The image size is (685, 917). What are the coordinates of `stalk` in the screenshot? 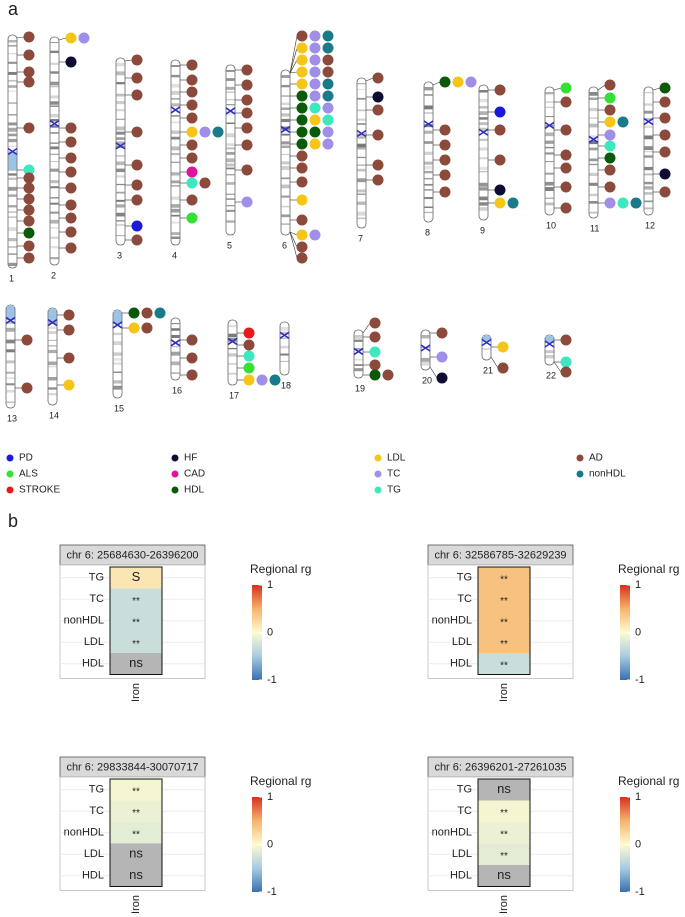 It's located at (486, 339).